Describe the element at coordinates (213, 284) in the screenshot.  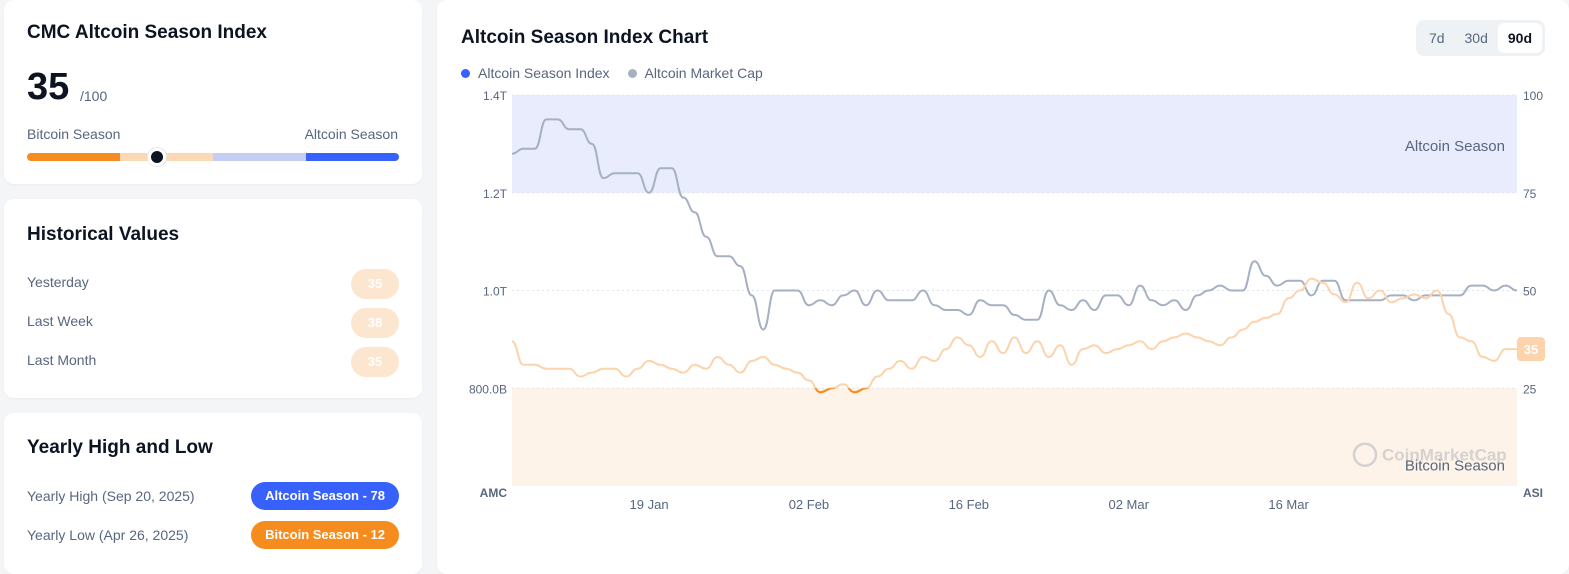
I see `historical-row-yesterday: Yesterday 35` at that location.